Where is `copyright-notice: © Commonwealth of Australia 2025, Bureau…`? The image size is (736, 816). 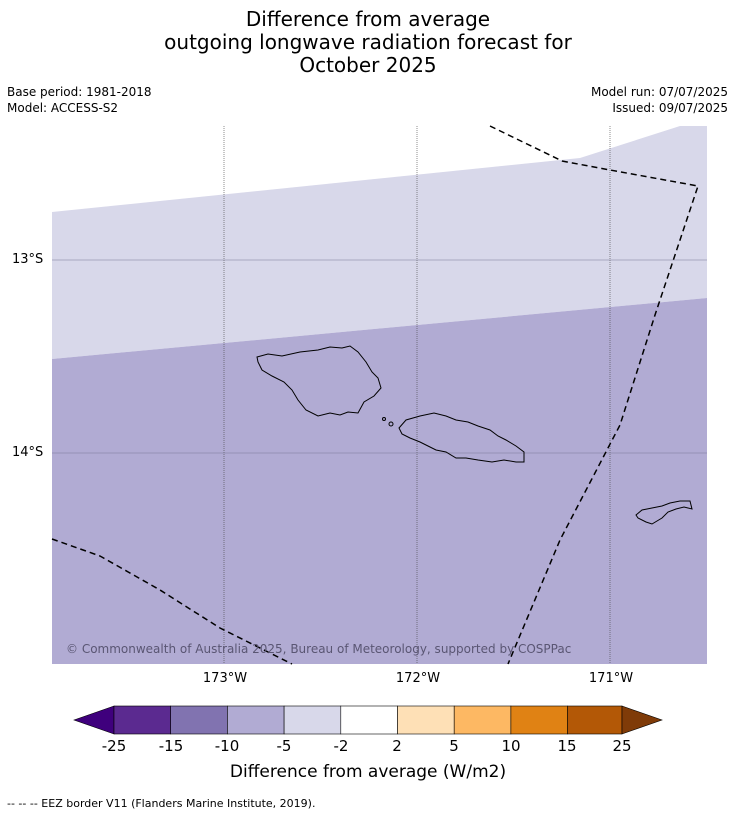 copyright-notice: © Commonwealth of Australia 2025, Bureau… is located at coordinates (319, 649).